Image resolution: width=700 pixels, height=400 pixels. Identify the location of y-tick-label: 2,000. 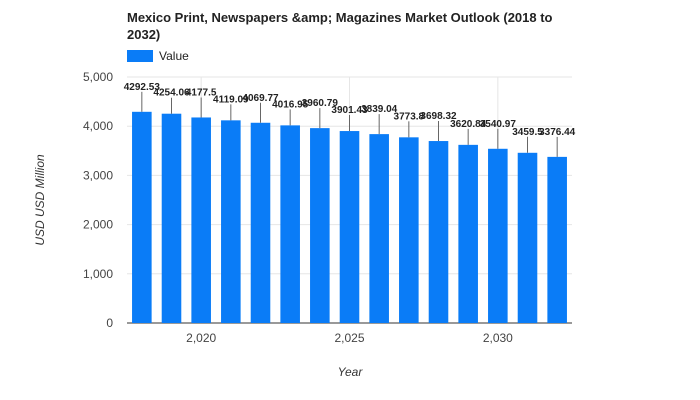
(98, 225).